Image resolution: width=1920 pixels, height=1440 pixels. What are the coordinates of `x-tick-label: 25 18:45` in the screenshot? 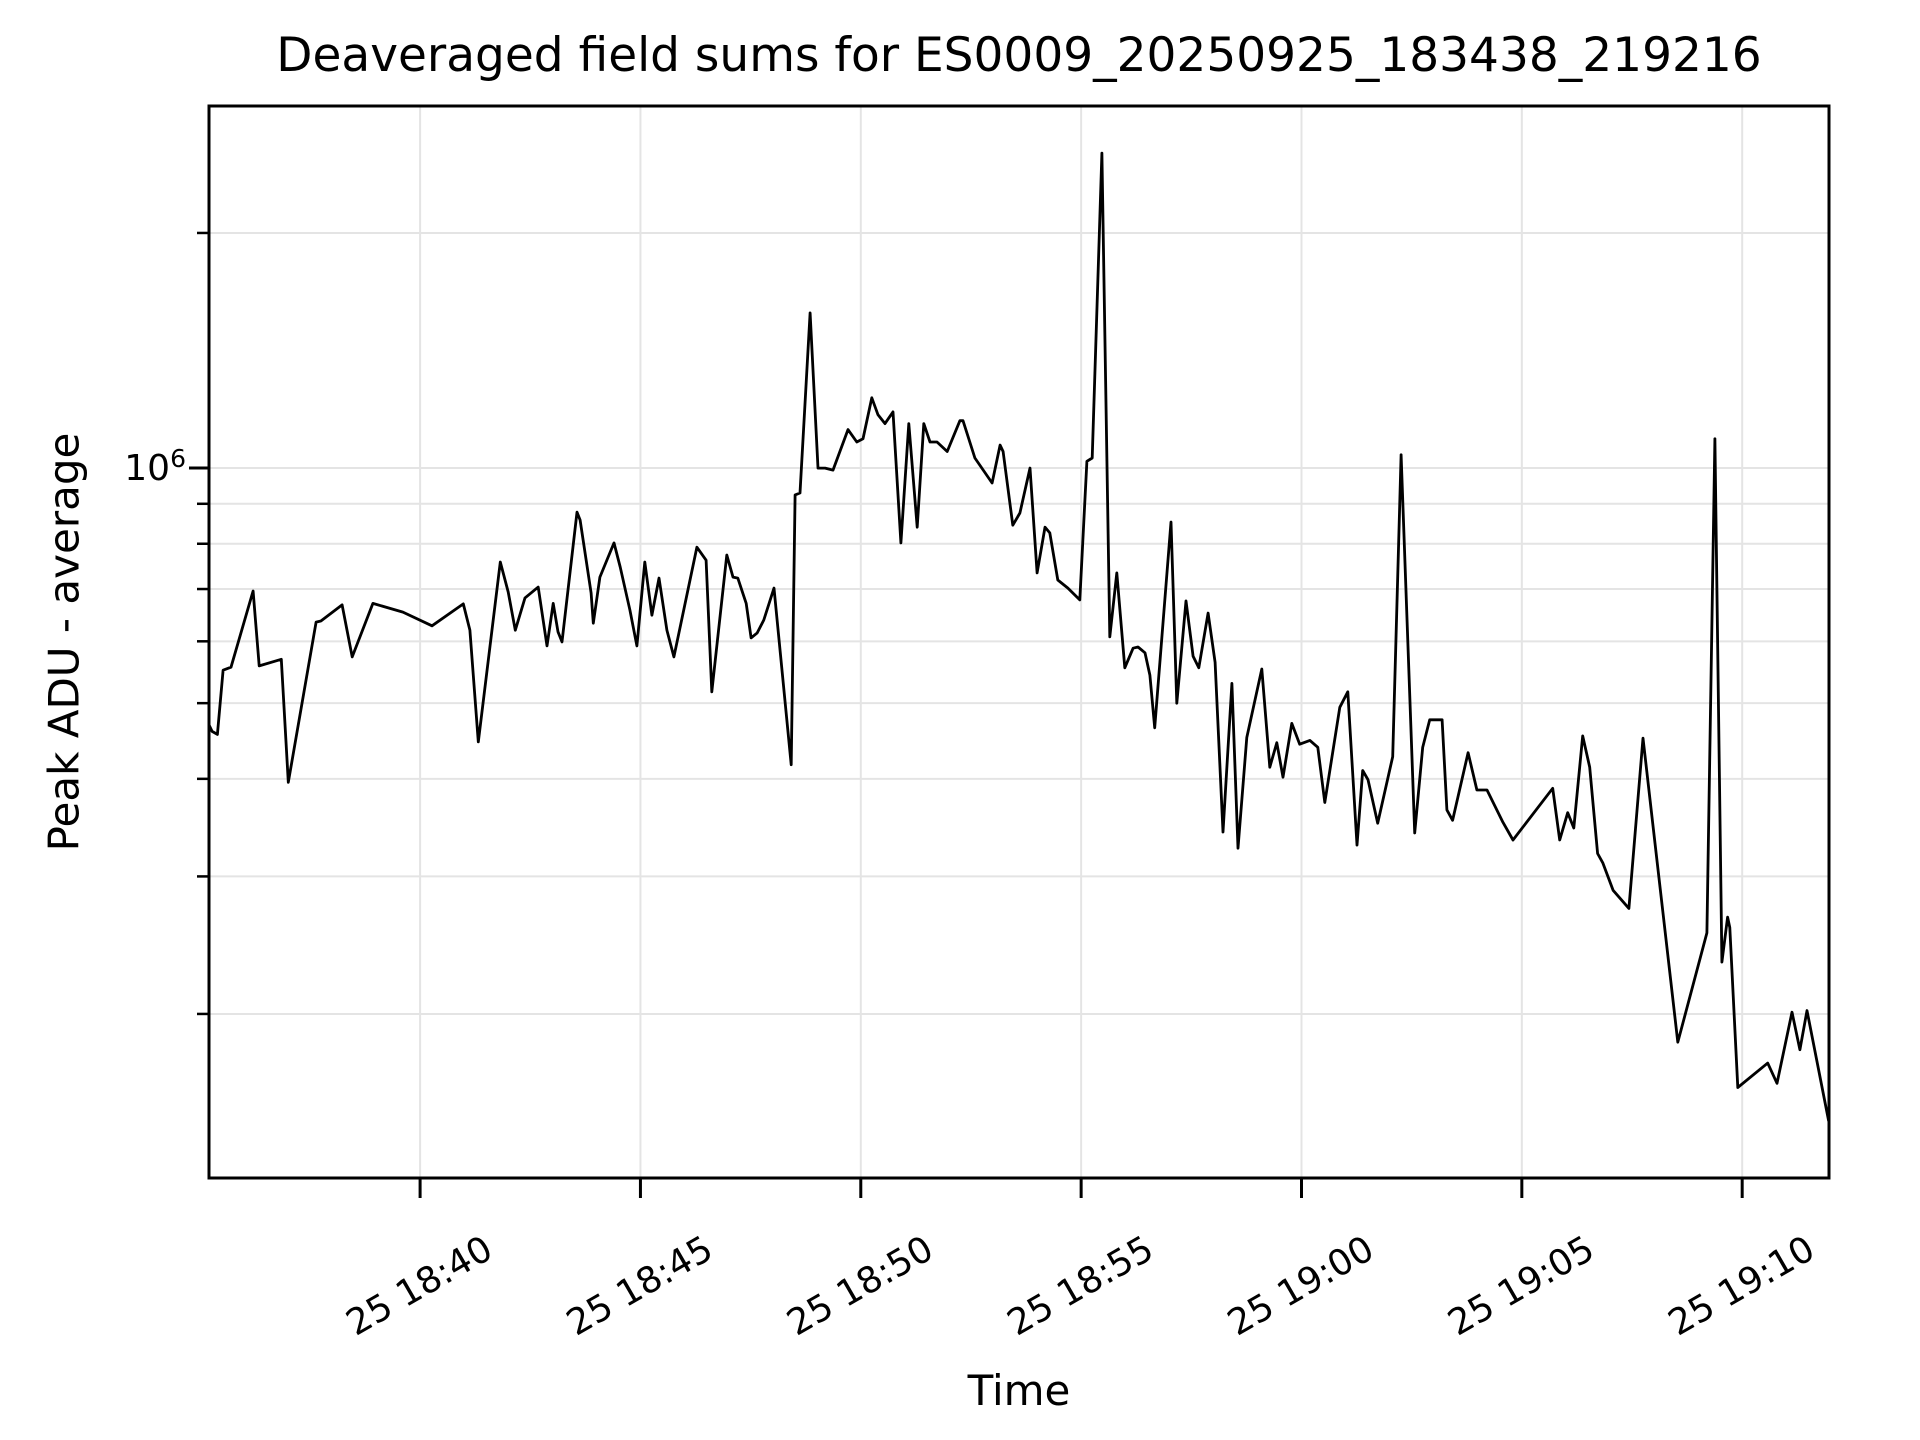 It's located at (640, 1286).